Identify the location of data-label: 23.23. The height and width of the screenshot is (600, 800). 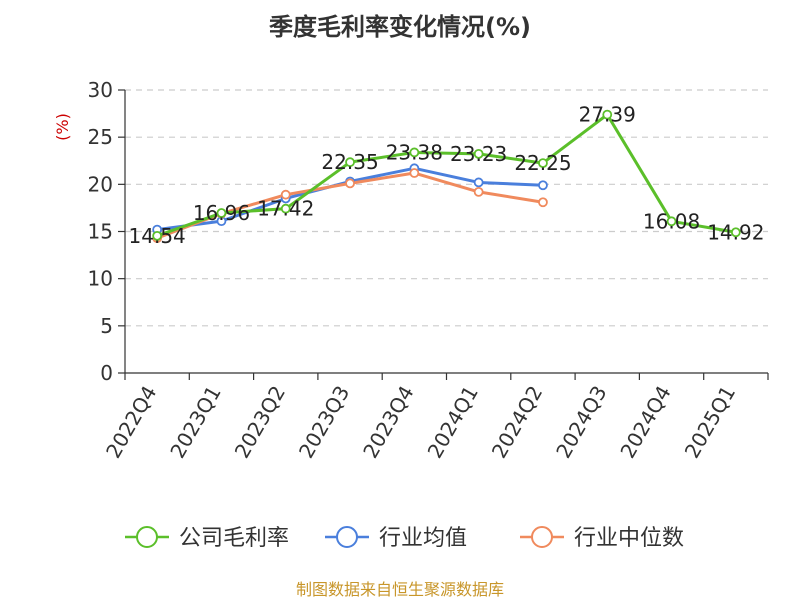
(478, 154).